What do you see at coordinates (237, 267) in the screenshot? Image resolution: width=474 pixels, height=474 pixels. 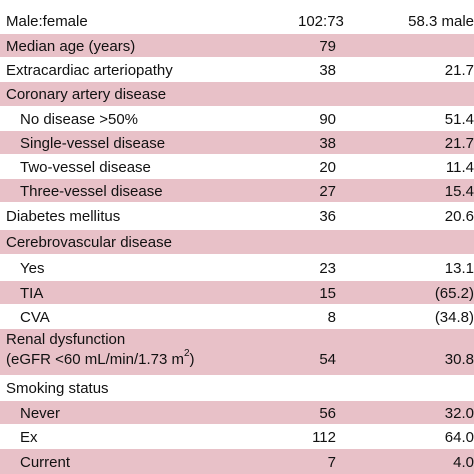 I see `table-row: Yes 23 13.1` at bounding box center [237, 267].